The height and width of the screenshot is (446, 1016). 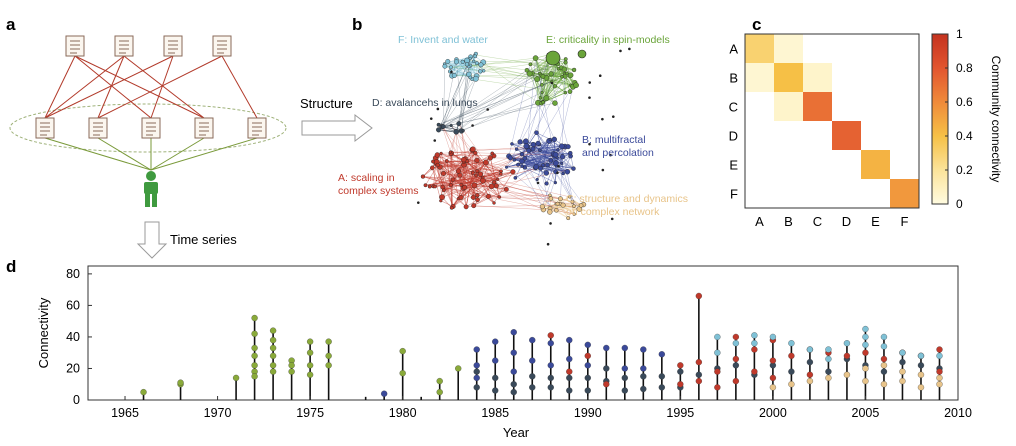 What do you see at coordinates (160, 87) in the screenshot?
I see `citation-link` at bounding box center [160, 87].